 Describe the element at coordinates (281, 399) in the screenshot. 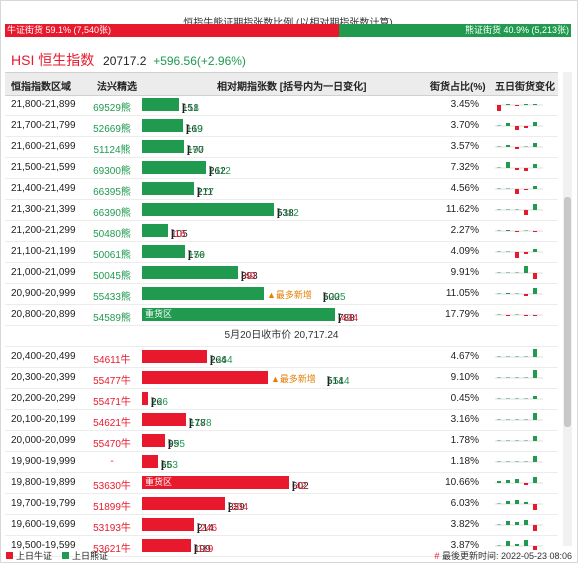

I see `table-row: 20,200-20,299 55471牛 26 [+26] 0.45%` at that location.